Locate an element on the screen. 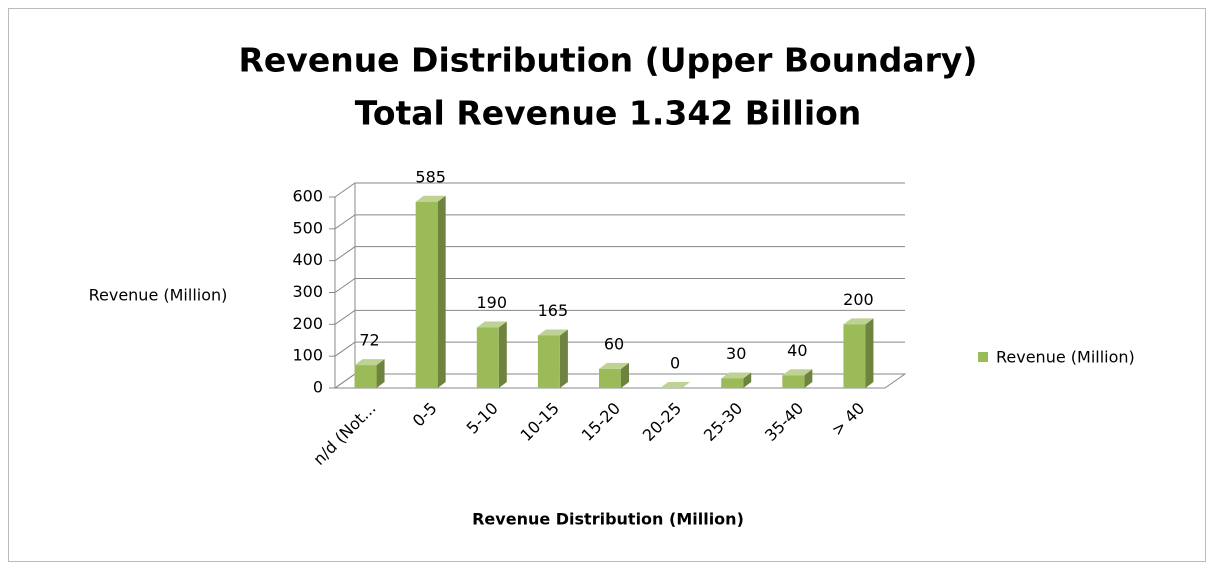 This screenshot has height=563, width=1207. data-label: 585 is located at coordinates (430, 176).